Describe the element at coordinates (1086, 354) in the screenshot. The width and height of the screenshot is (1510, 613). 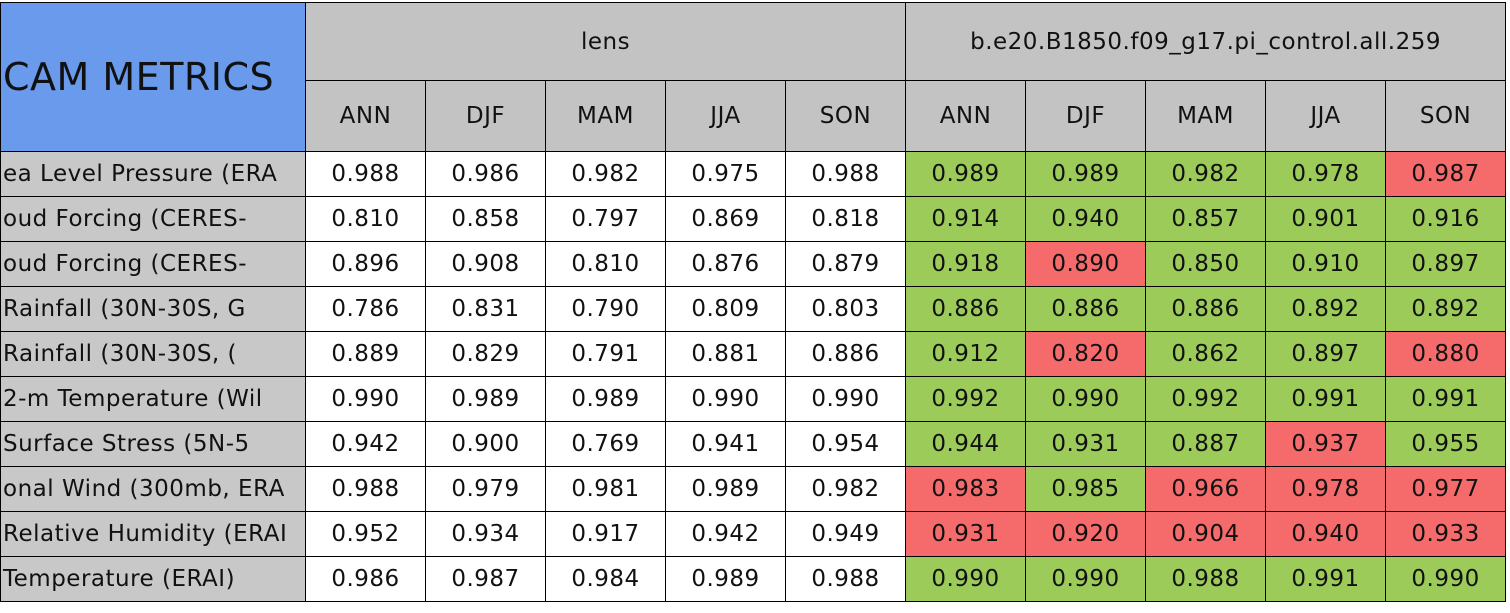
I see `value-cell: 0.820` at that location.